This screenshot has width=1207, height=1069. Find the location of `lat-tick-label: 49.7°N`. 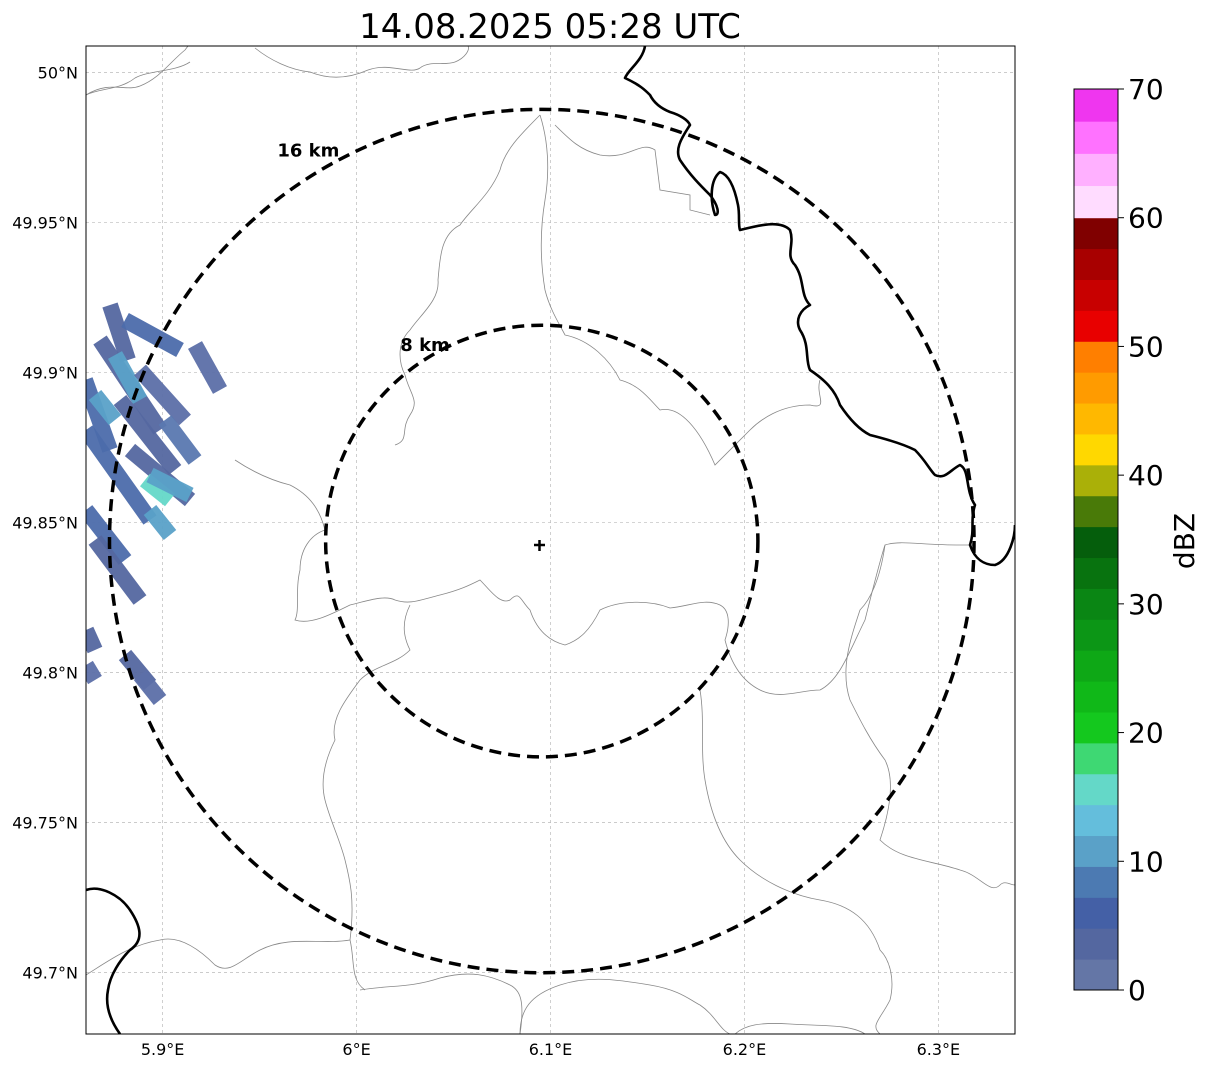

lat-tick-label: 49.7°N is located at coordinates (50, 972).